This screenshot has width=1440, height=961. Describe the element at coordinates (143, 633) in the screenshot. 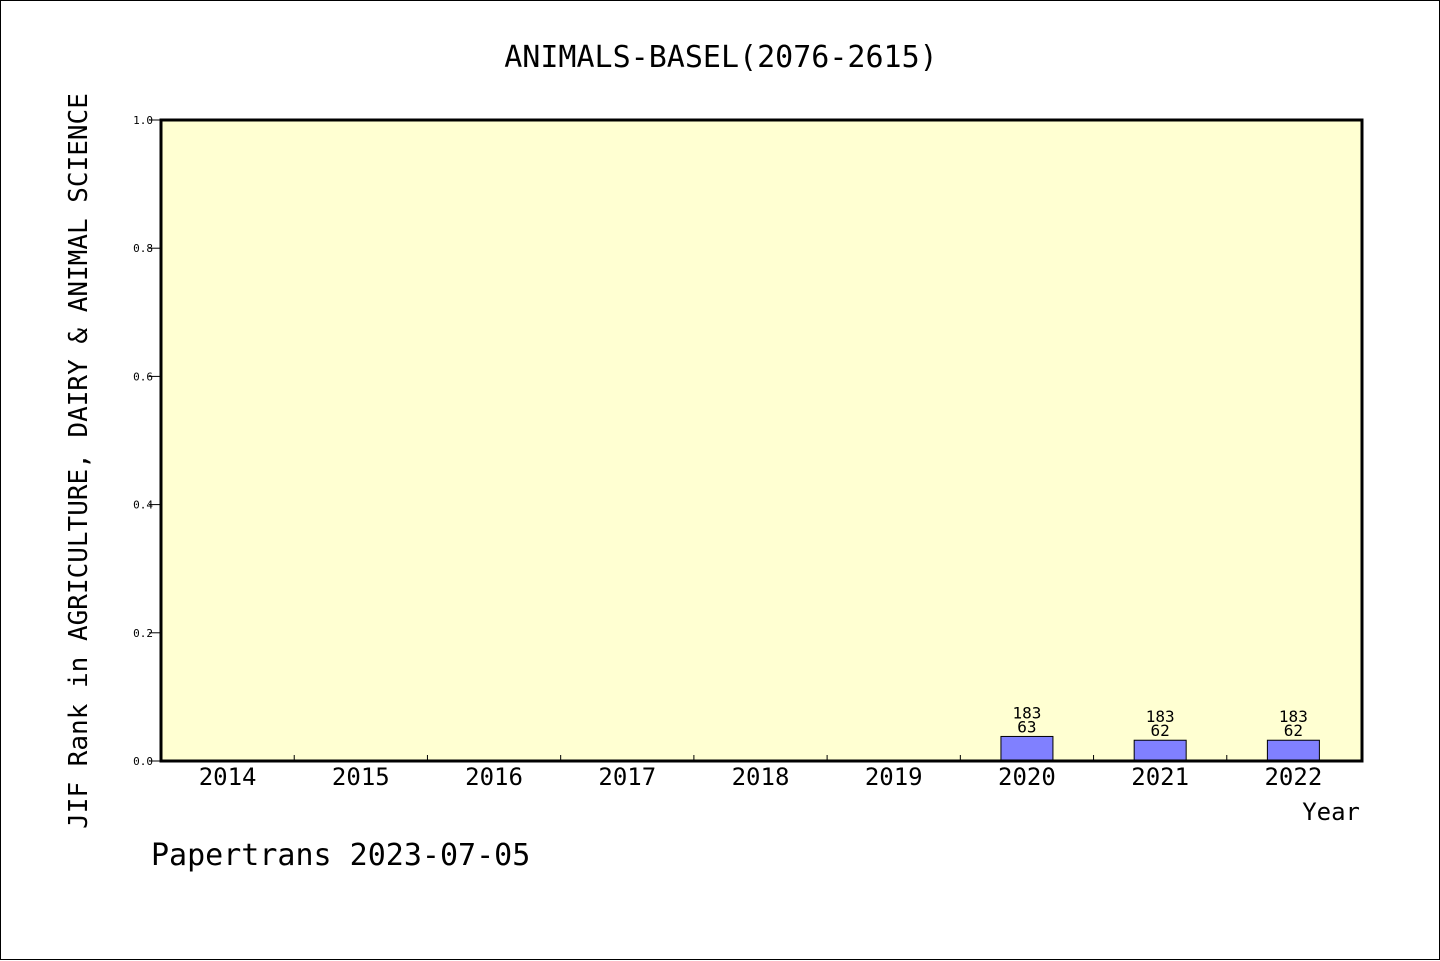

I see `y-tick-label: 0.2` at that location.